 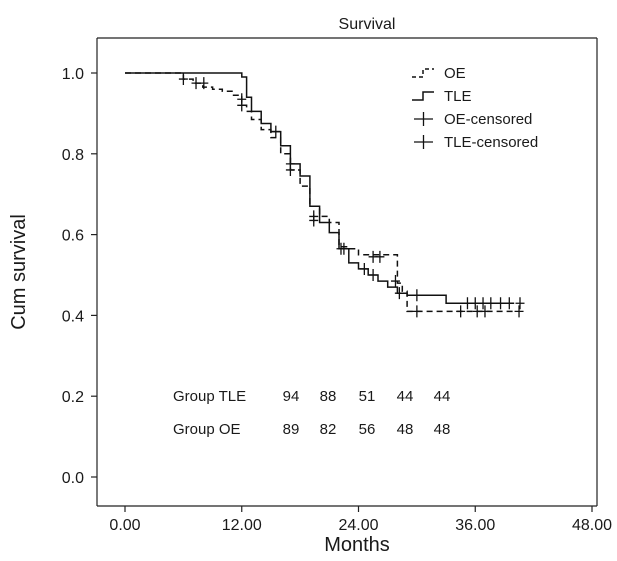 I want to click on at-risk-count: 88, so click(x=328, y=396).